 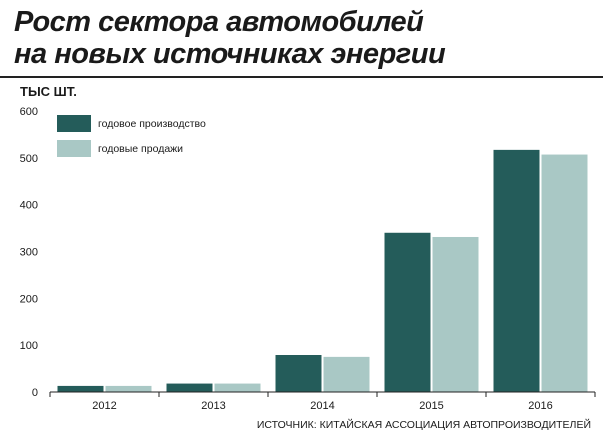 What do you see at coordinates (152, 124) in the screenshot?
I see `legend-label: годовое производство` at bounding box center [152, 124].